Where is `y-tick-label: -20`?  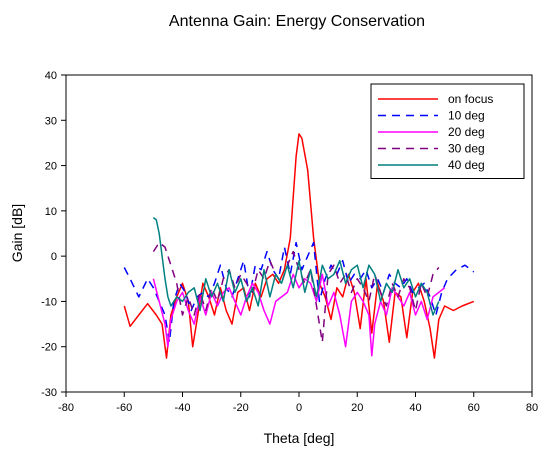
y-tick-label: -20 is located at coordinates (49, 348).